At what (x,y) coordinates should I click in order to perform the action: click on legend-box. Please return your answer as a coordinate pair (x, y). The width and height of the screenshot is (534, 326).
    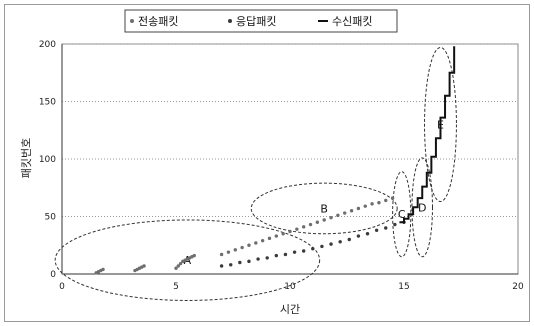
    Looking at the image, I should click on (261, 21).